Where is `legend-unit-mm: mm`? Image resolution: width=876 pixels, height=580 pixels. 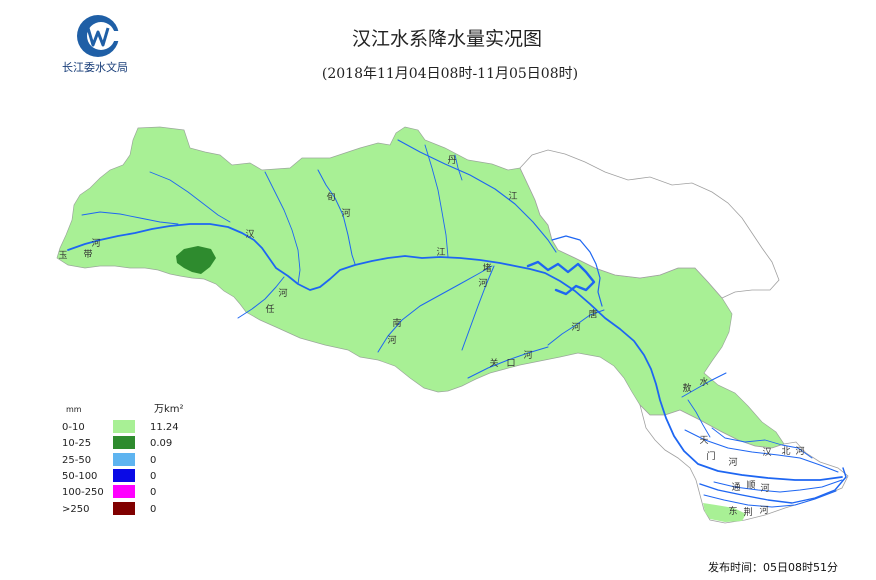 legend-unit-mm: mm is located at coordinates (74, 409).